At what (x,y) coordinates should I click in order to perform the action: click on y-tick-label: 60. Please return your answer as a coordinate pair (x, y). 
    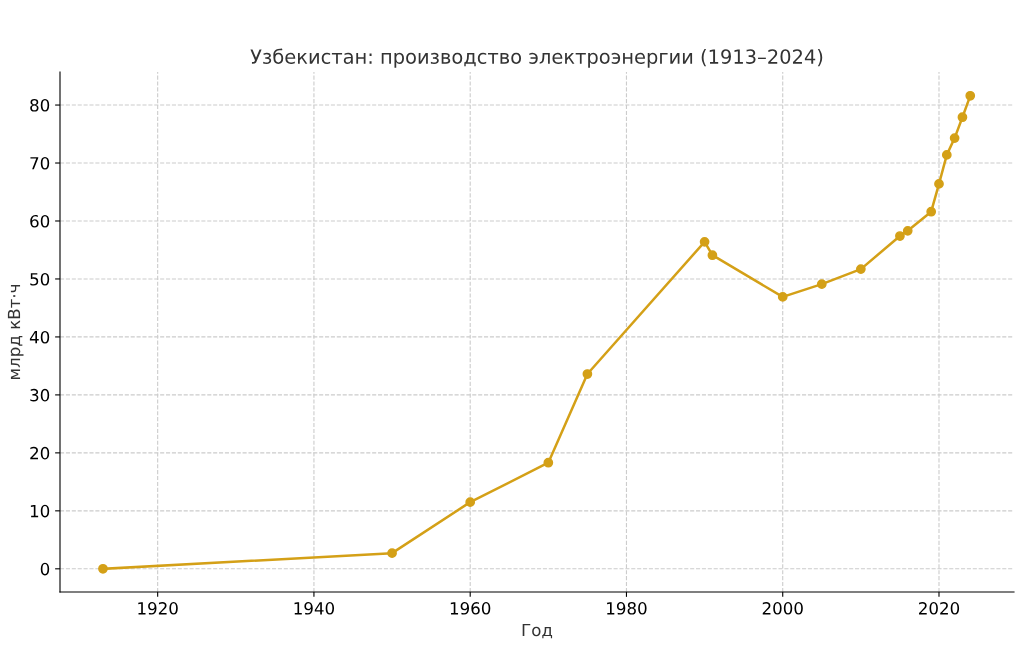
    Looking at the image, I should click on (40, 221).